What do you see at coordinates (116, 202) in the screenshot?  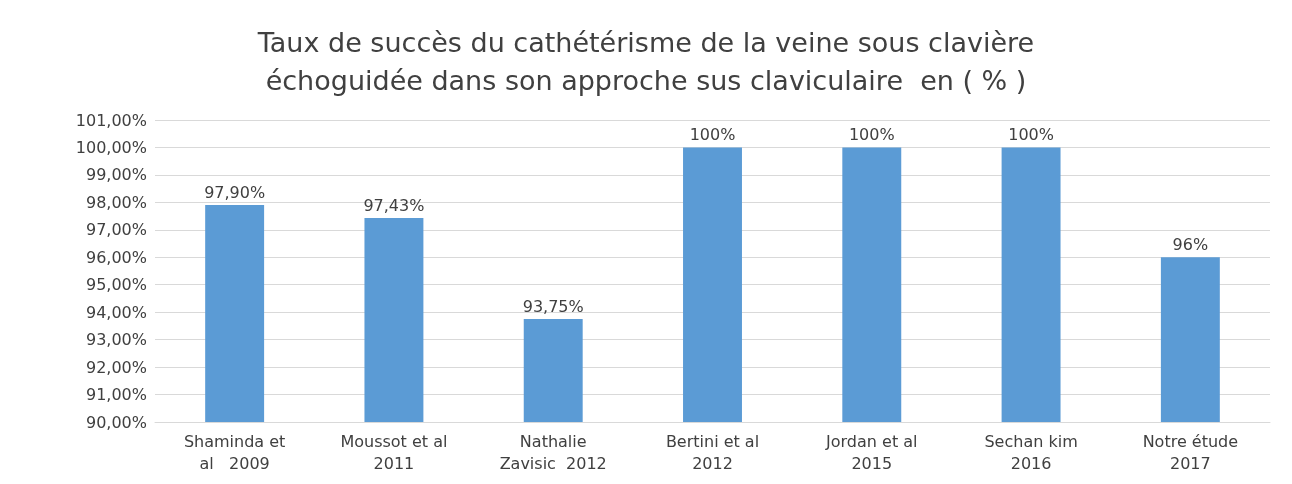 I see `y-tick-label: 98,00%` at bounding box center [116, 202].